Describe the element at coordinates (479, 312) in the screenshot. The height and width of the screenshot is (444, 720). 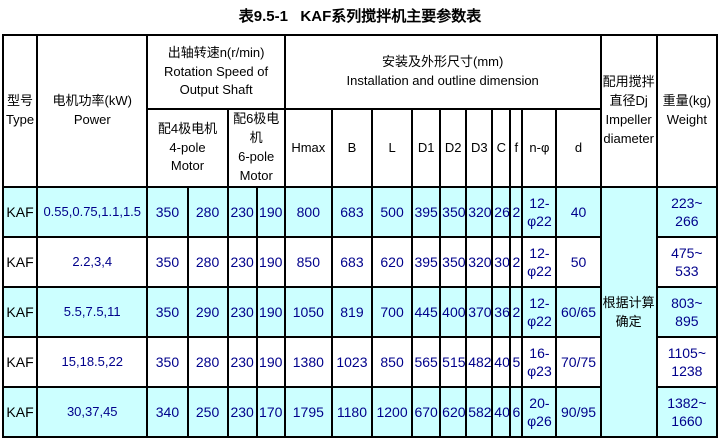
I see `table-cell: 370` at that location.